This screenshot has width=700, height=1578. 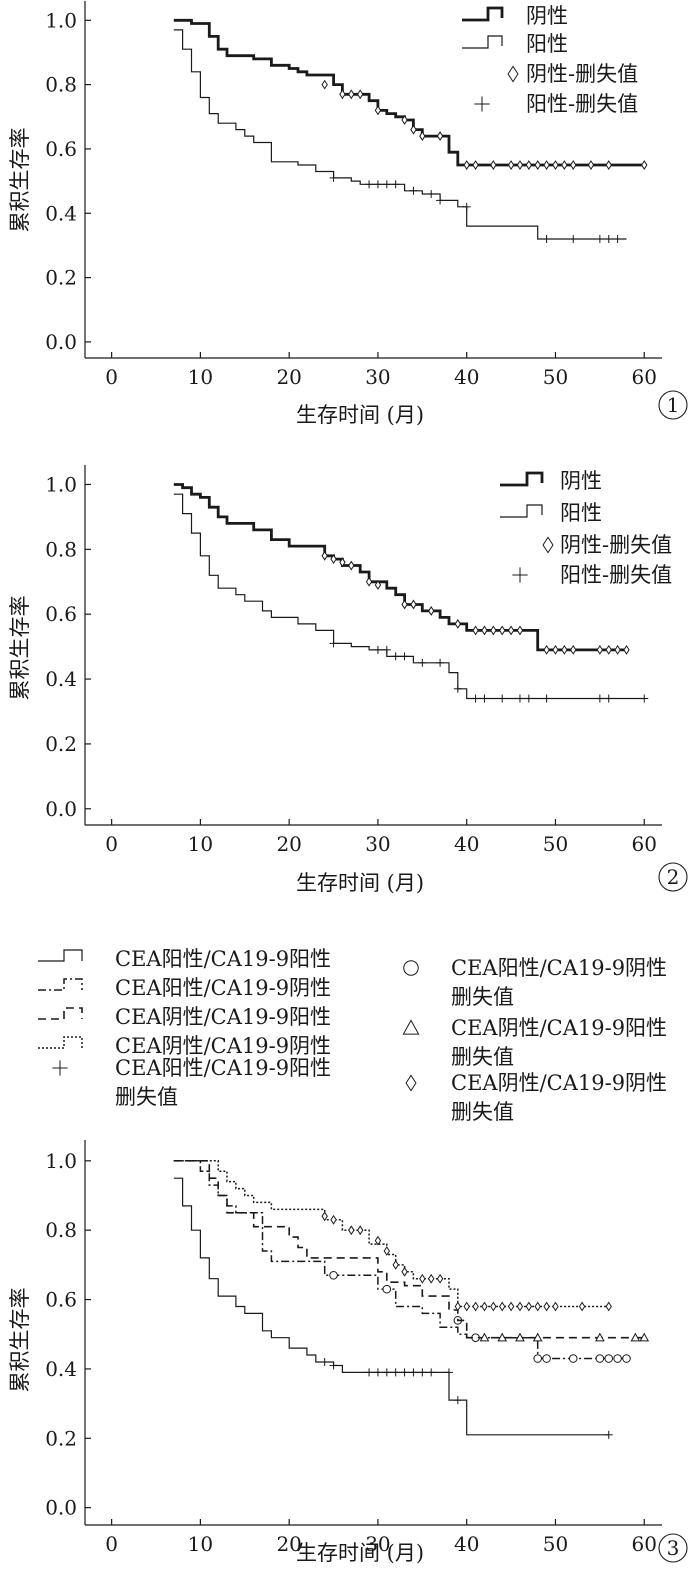 What do you see at coordinates (61, 20) in the screenshot?
I see `y-tick-label: 1.0` at bounding box center [61, 20].